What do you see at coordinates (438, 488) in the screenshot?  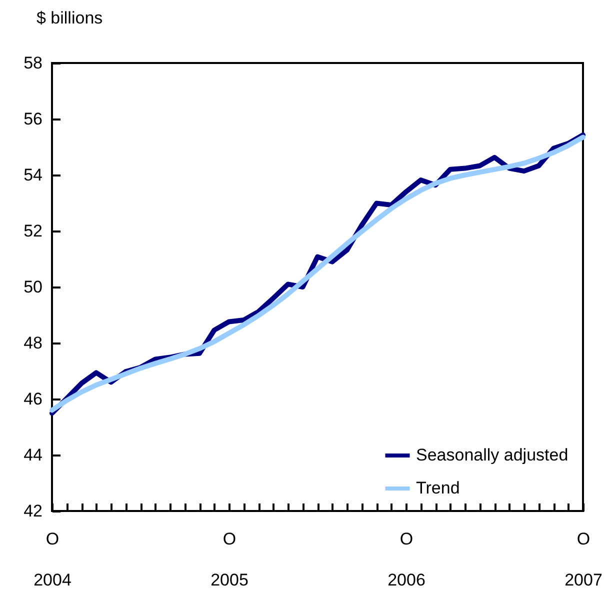 I see `legend-label: Trend` at bounding box center [438, 488].